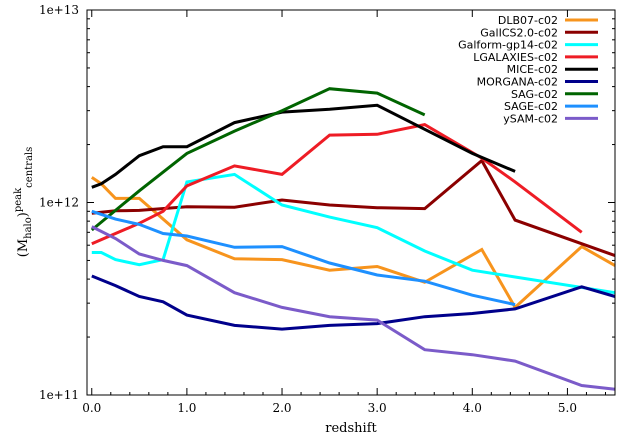 This screenshot has height=446, width=624. What do you see at coordinates (18, 199) in the screenshot?
I see `y-axis-label-sup: peak` at bounding box center [18, 199].